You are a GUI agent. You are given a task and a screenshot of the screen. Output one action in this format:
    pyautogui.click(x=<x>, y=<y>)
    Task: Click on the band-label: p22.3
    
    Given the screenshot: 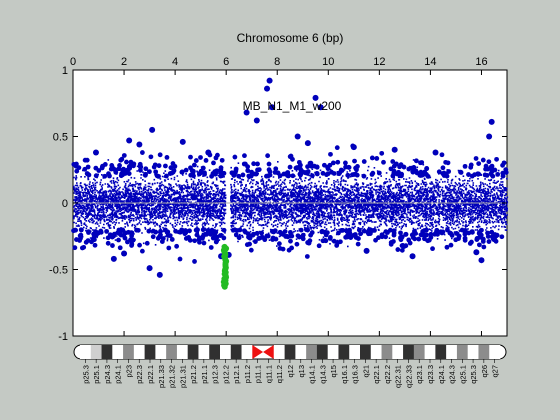 What is the action you would take?
    pyautogui.click(x=139, y=374)
    